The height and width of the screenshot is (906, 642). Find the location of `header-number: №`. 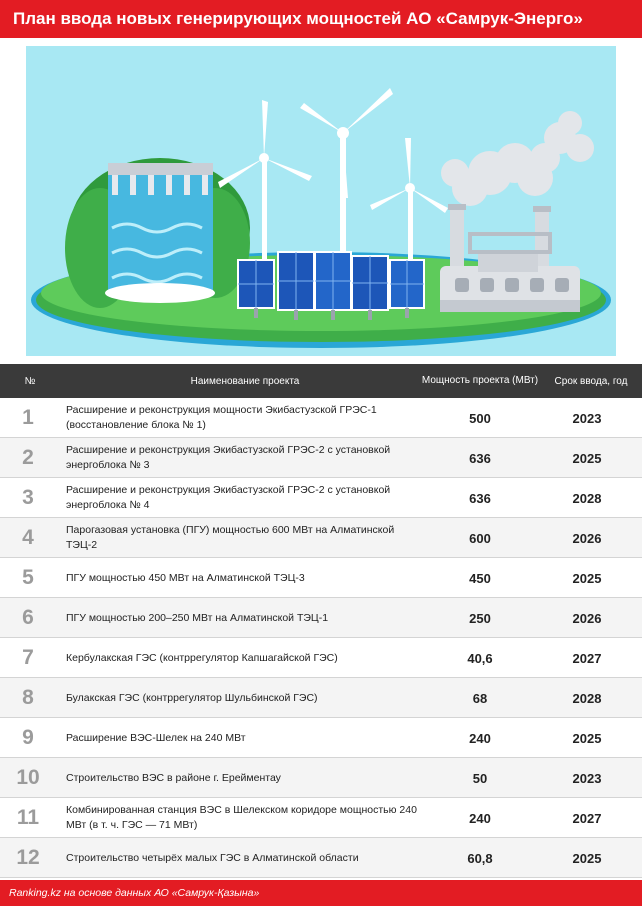

header-number: № is located at coordinates (30, 381).